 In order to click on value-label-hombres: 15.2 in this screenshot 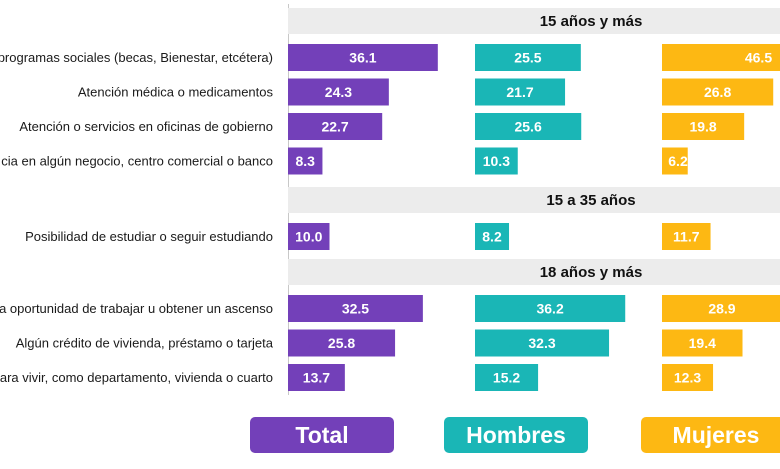, I will do `click(506, 378)`.